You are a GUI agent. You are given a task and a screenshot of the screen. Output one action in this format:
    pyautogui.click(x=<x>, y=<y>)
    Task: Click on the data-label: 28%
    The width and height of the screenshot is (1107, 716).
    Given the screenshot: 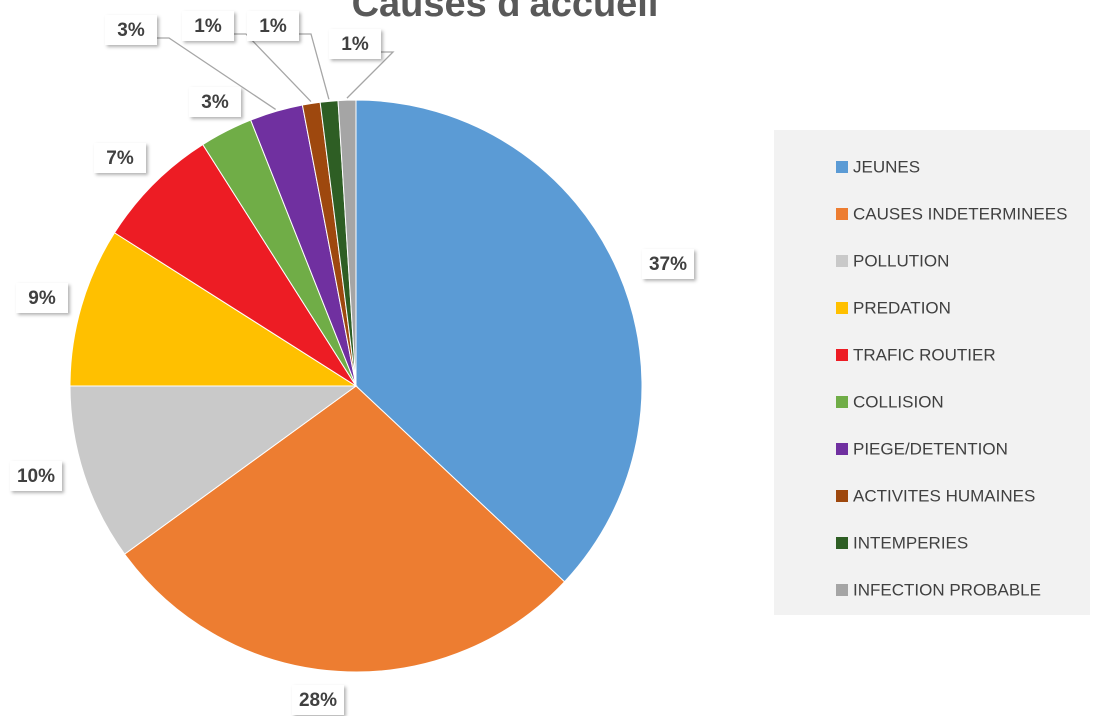 What is the action you would take?
    pyautogui.click(x=318, y=700)
    